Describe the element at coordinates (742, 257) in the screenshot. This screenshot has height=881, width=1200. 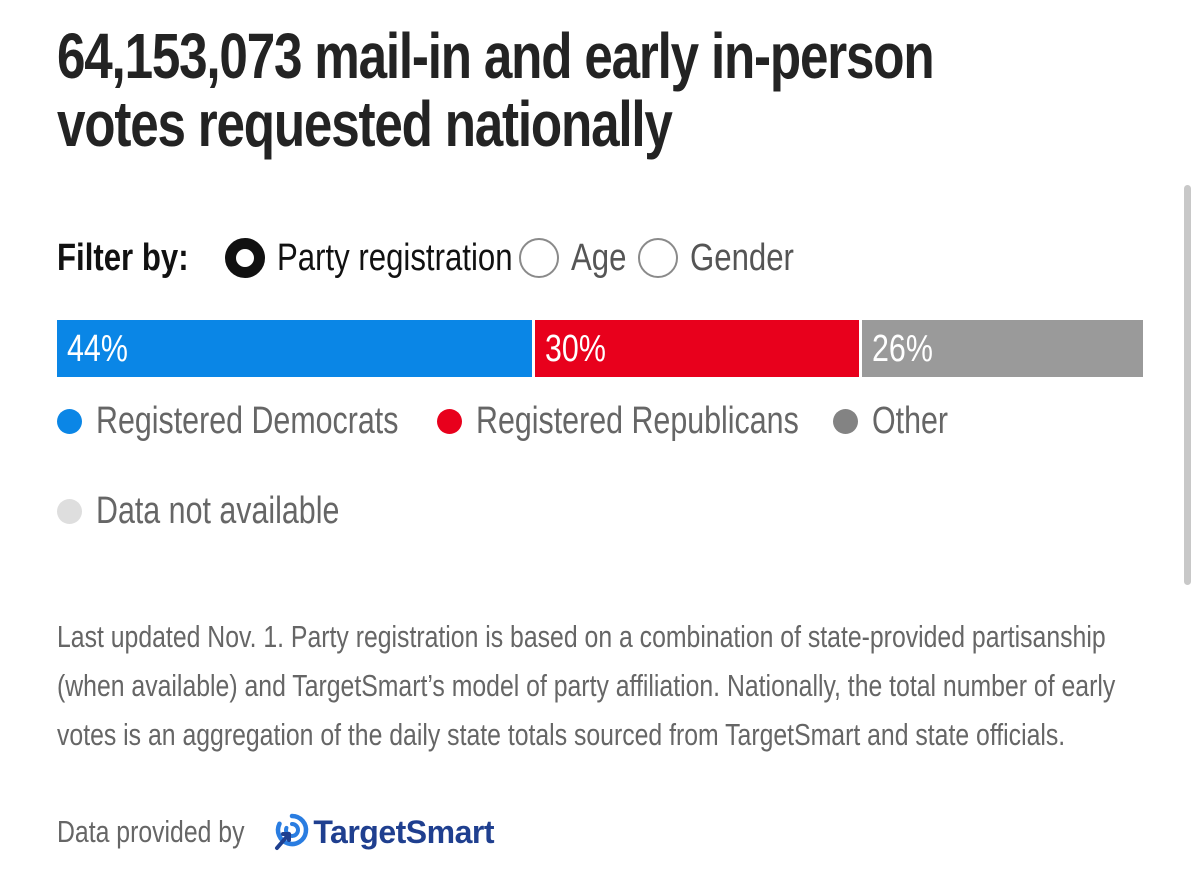
I see `filter-option-label: Gender` at that location.